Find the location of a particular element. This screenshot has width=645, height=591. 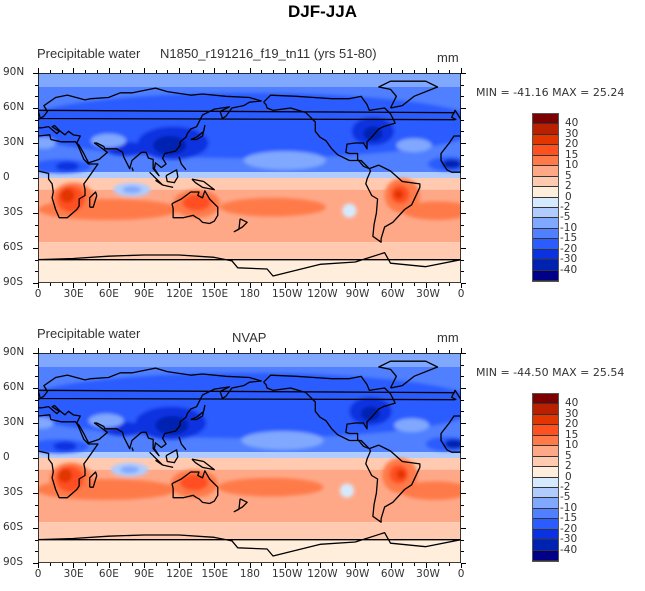

colorbar-label: 15 is located at coordinates (572, 434).